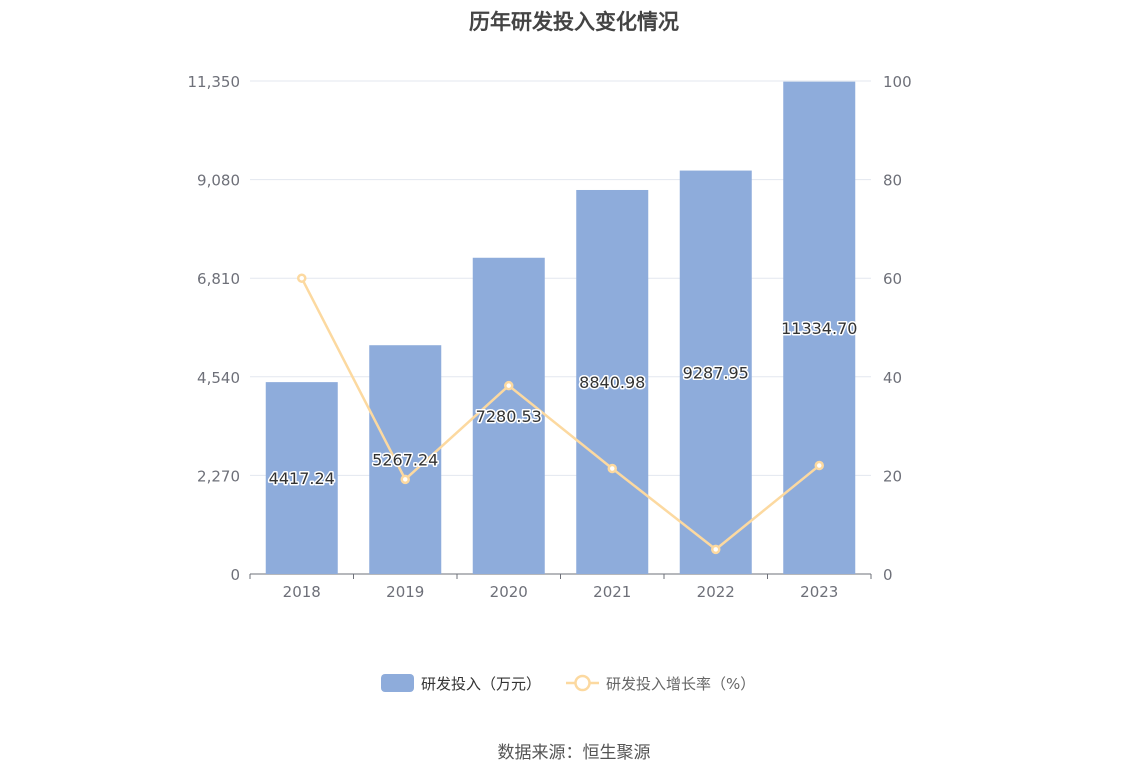 The width and height of the screenshot is (1148, 776). I want to click on legend-label: 研发投入（万元）, so click(481, 684).